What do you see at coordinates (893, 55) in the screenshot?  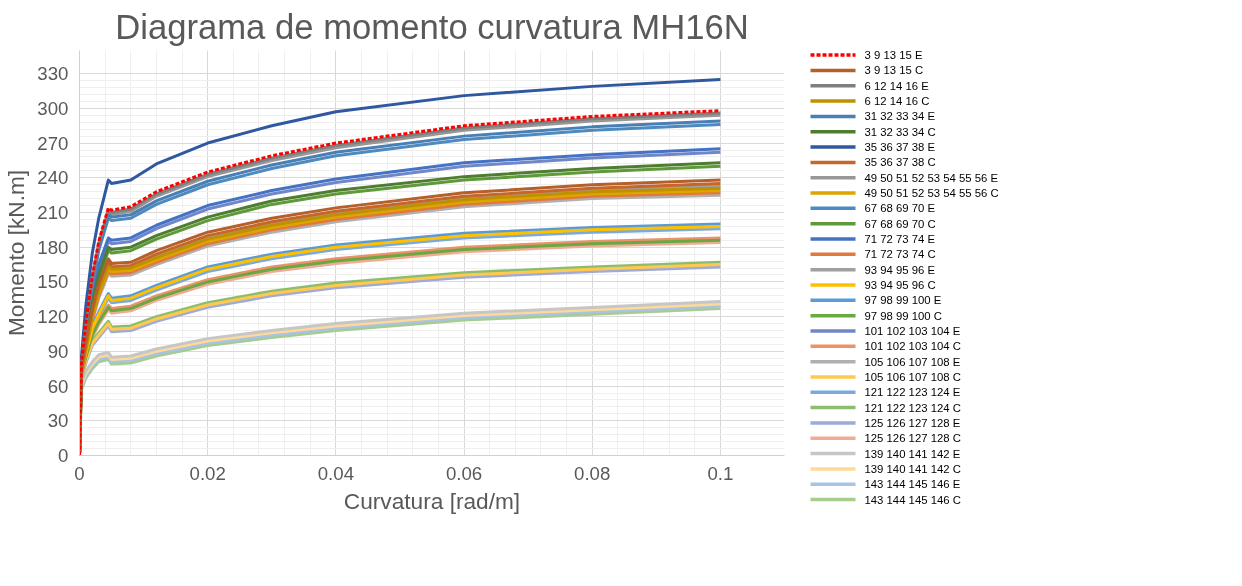 I see `legend-label: 3 9 13 15 E` at bounding box center [893, 55].